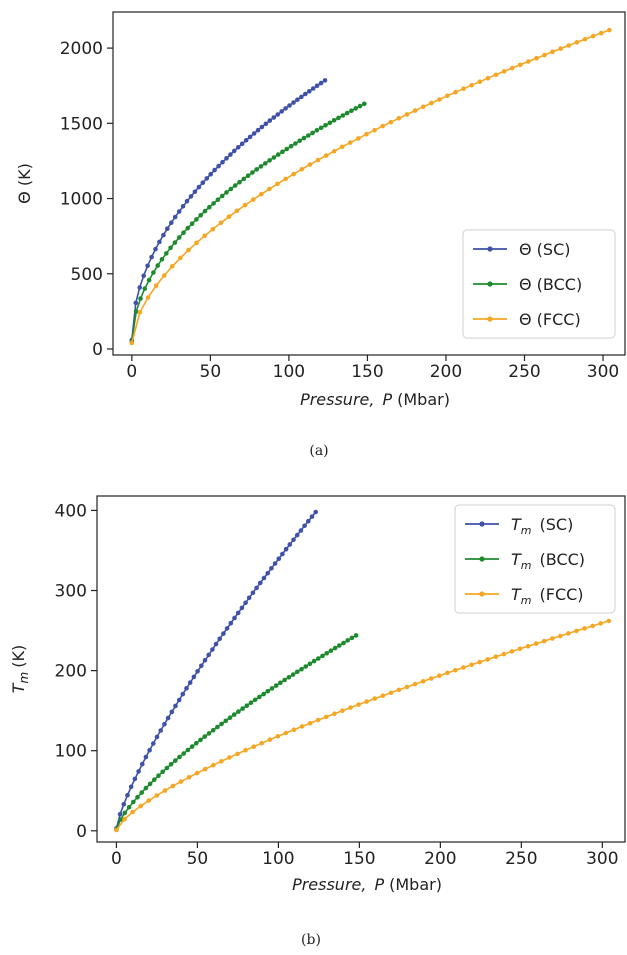 The width and height of the screenshot is (627, 955). I want to click on series-line, so click(216, 670).